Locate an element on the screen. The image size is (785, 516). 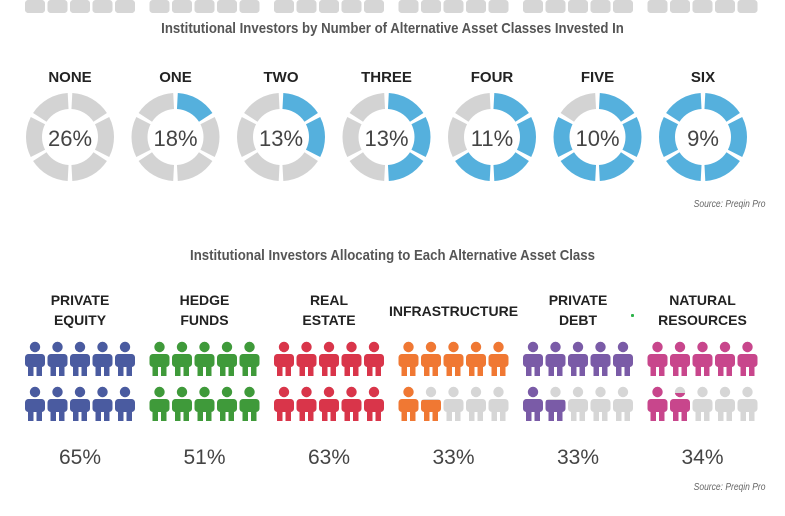
allocation-value-label: 63% is located at coordinates (329, 457).